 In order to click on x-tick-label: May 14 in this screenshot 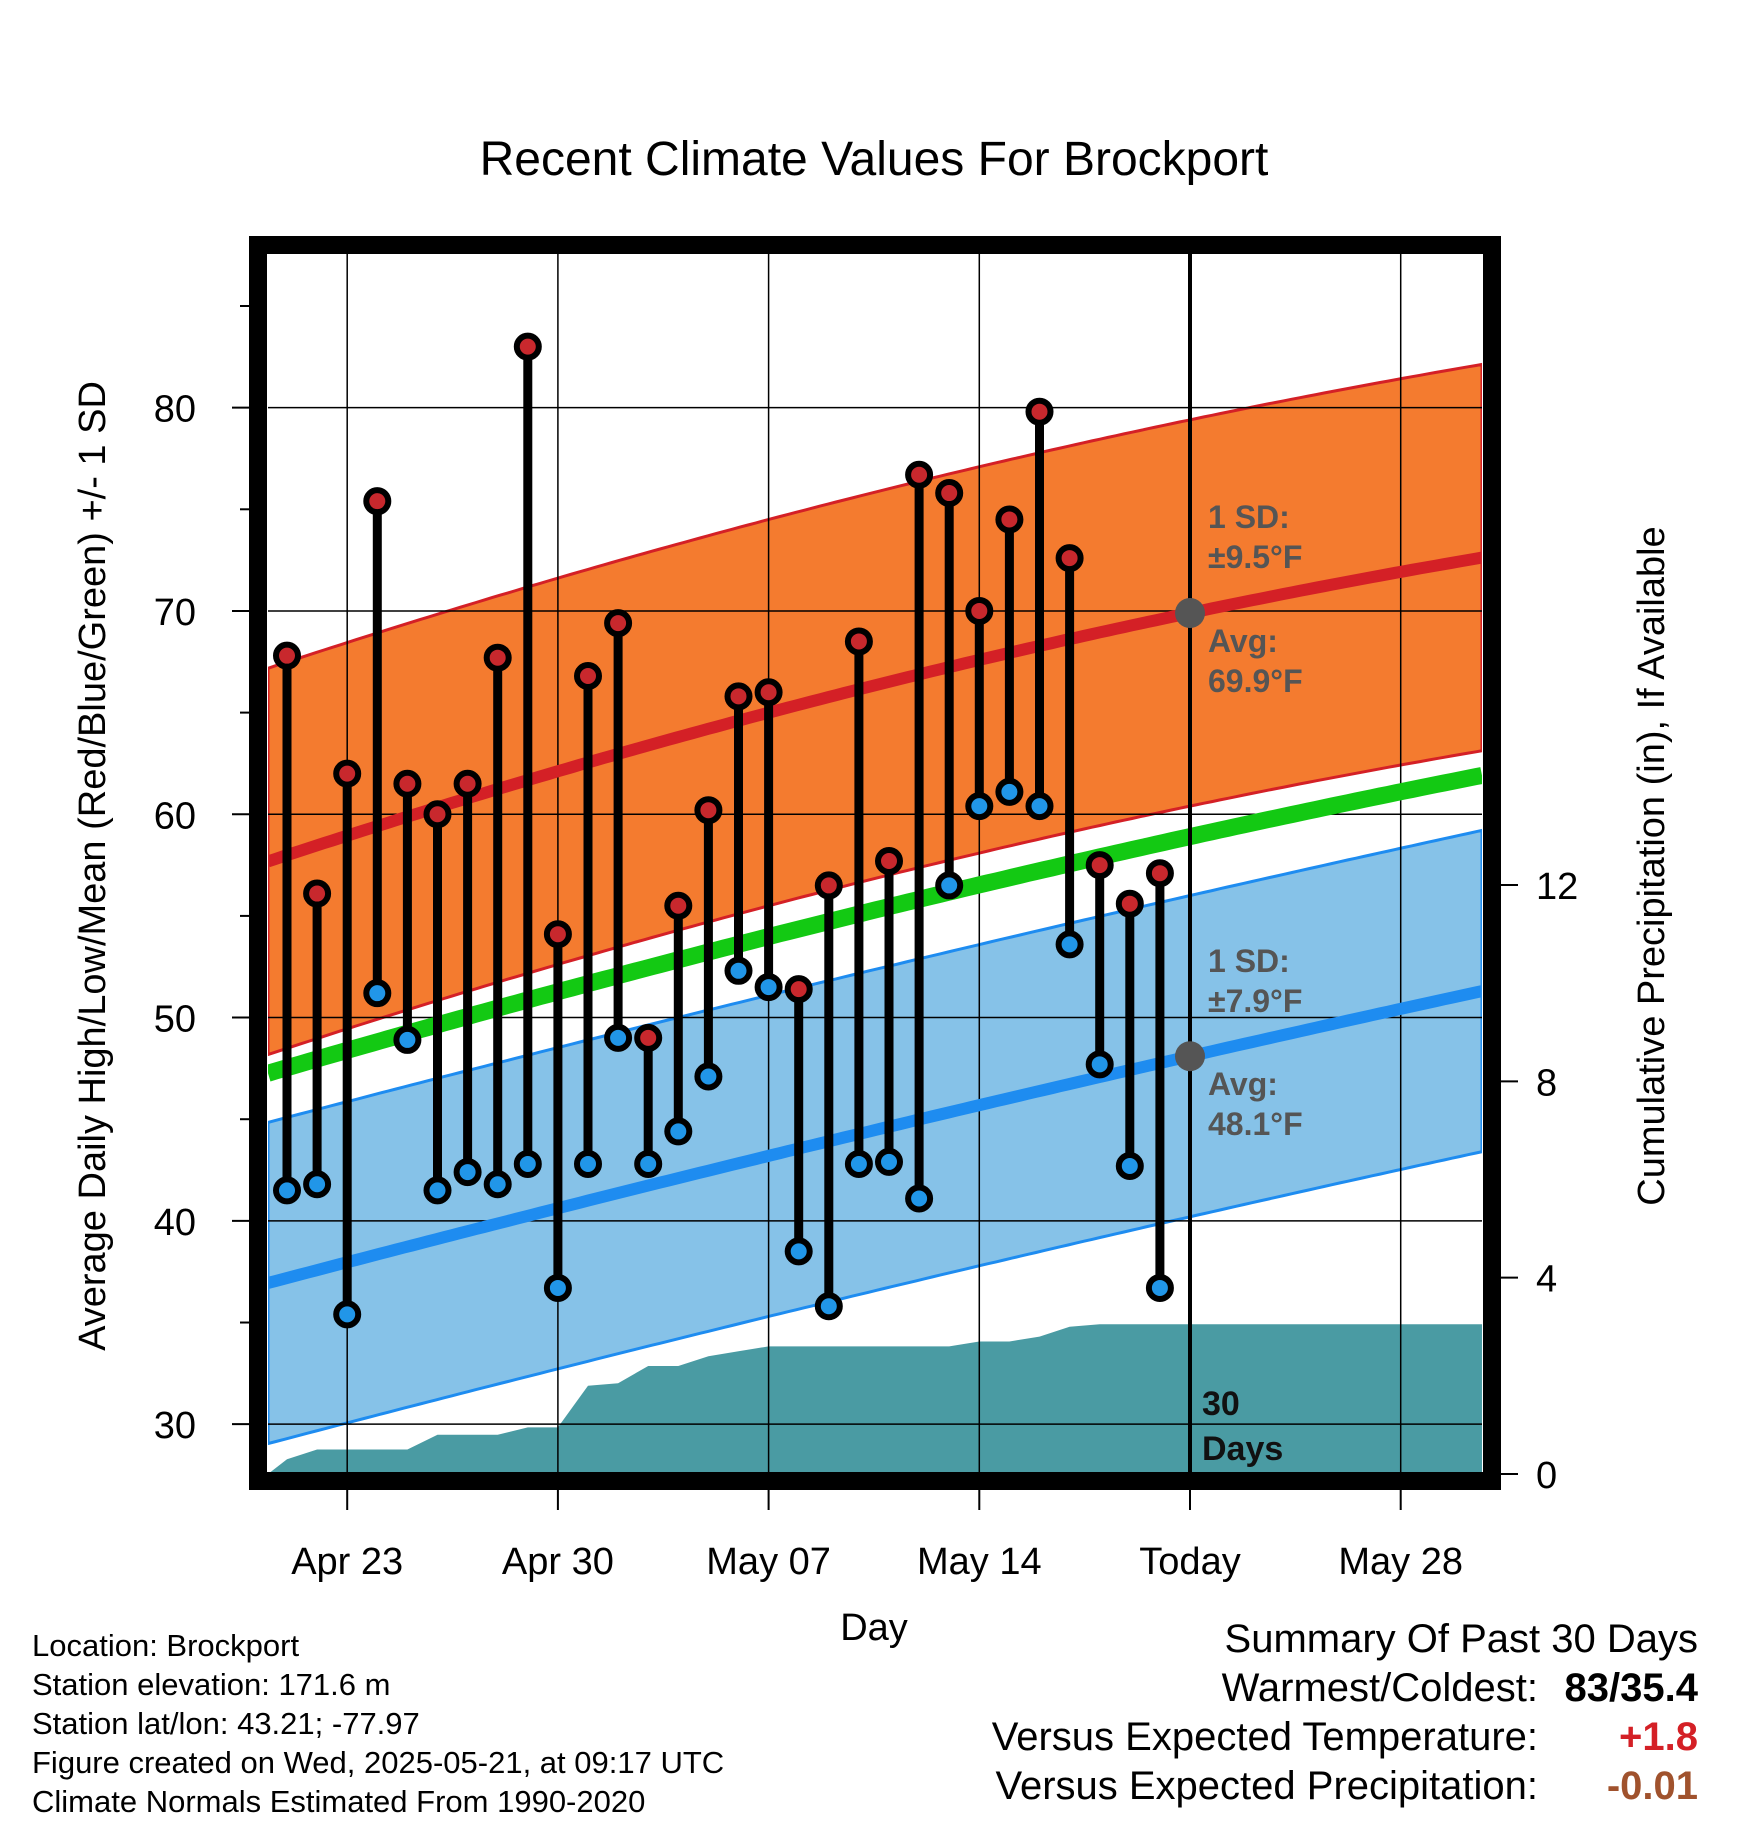, I will do `click(979, 1562)`.